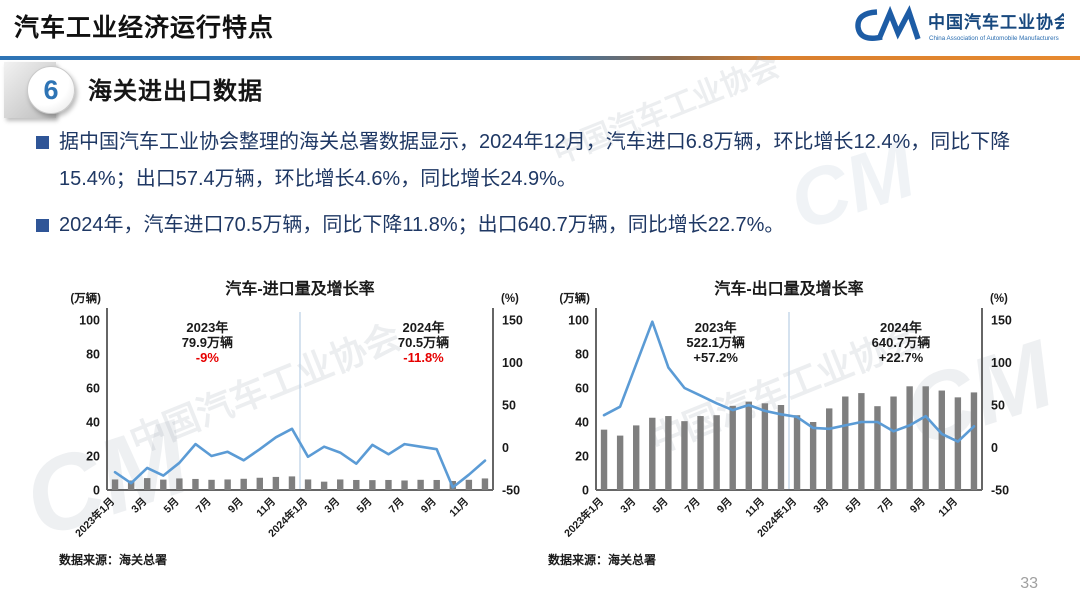 The image size is (1080, 607). What do you see at coordinates (901, 357) in the screenshot?
I see `annotation-growth-value: +22.7%` at bounding box center [901, 357].